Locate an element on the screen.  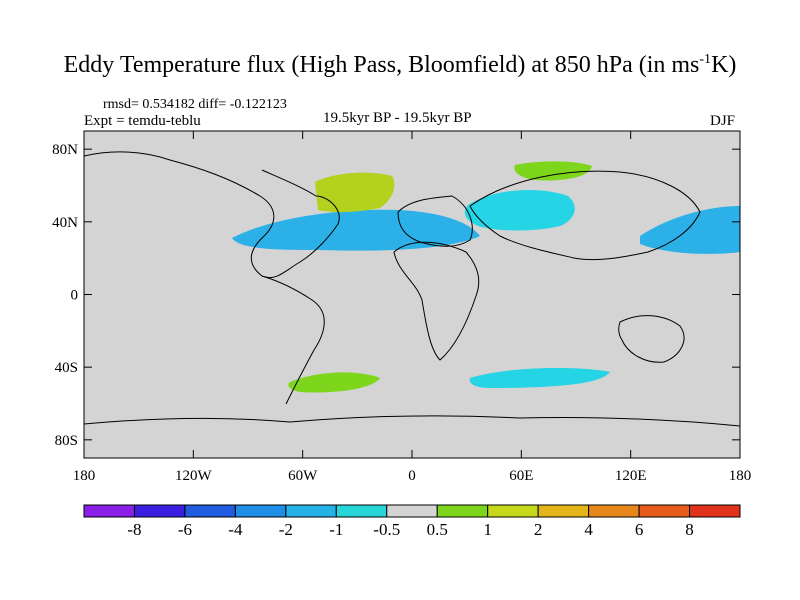
latitude-labels: 80N 40N 0 40S 80S is located at coordinates (65, 295).